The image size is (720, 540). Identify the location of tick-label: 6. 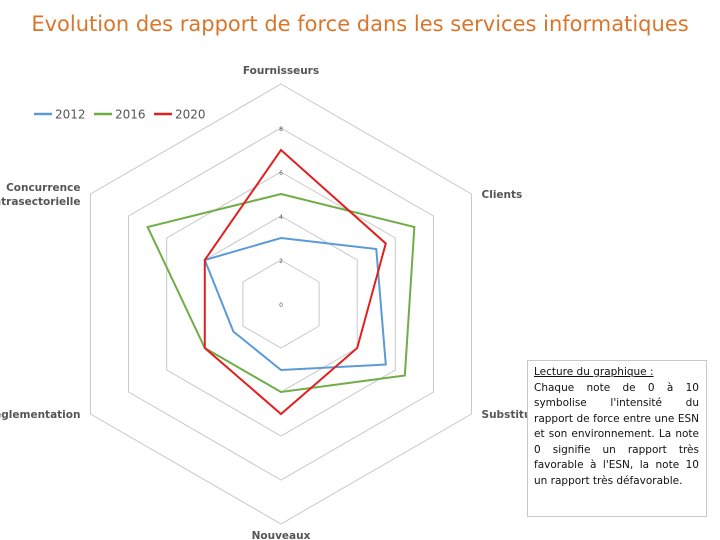
(281, 173).